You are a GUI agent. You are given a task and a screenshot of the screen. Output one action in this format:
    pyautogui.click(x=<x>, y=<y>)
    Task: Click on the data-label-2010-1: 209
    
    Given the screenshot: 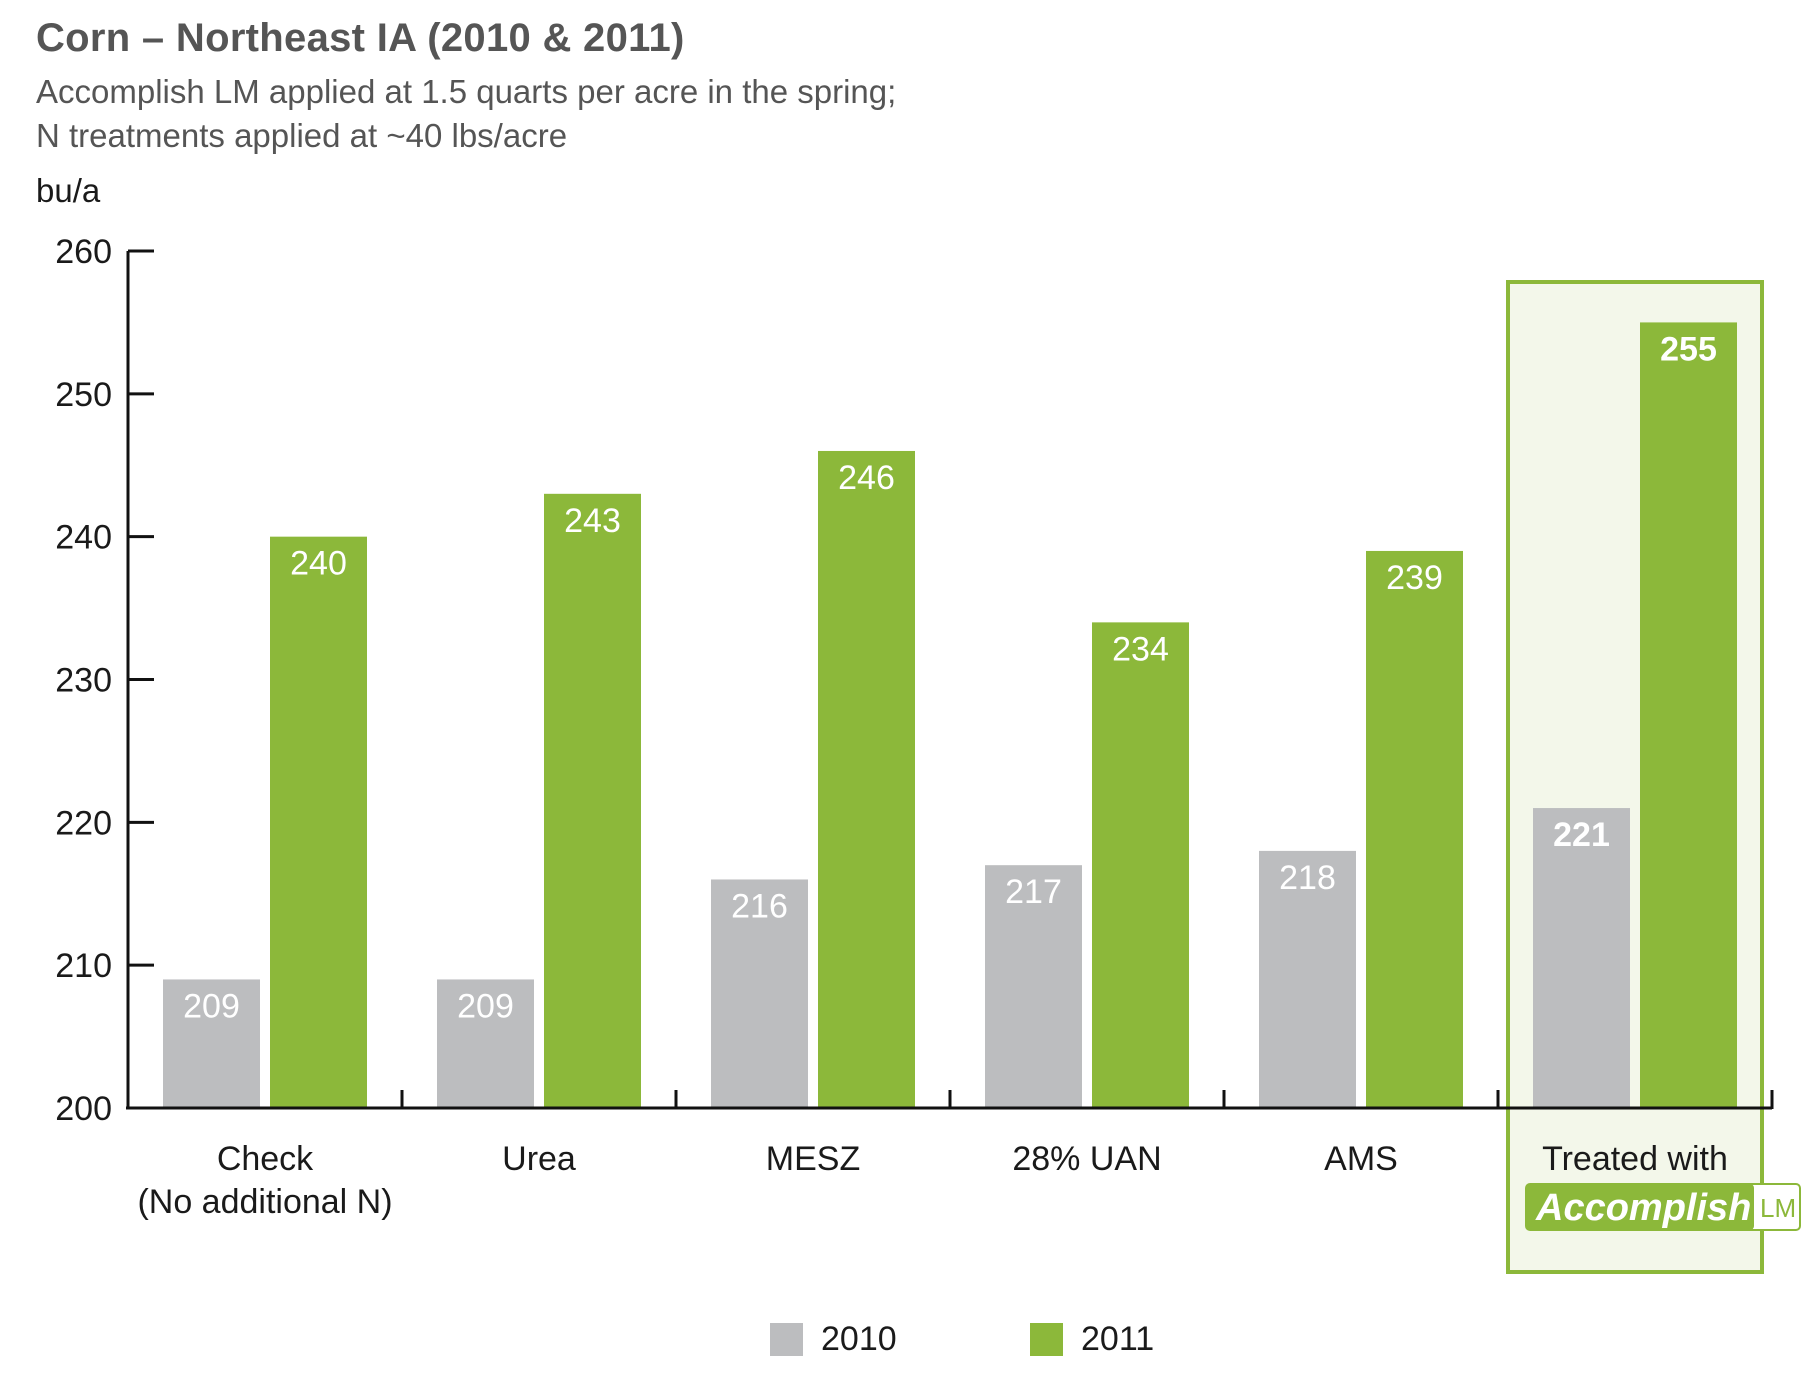 What is the action you would take?
    pyautogui.click(x=485, y=1006)
    